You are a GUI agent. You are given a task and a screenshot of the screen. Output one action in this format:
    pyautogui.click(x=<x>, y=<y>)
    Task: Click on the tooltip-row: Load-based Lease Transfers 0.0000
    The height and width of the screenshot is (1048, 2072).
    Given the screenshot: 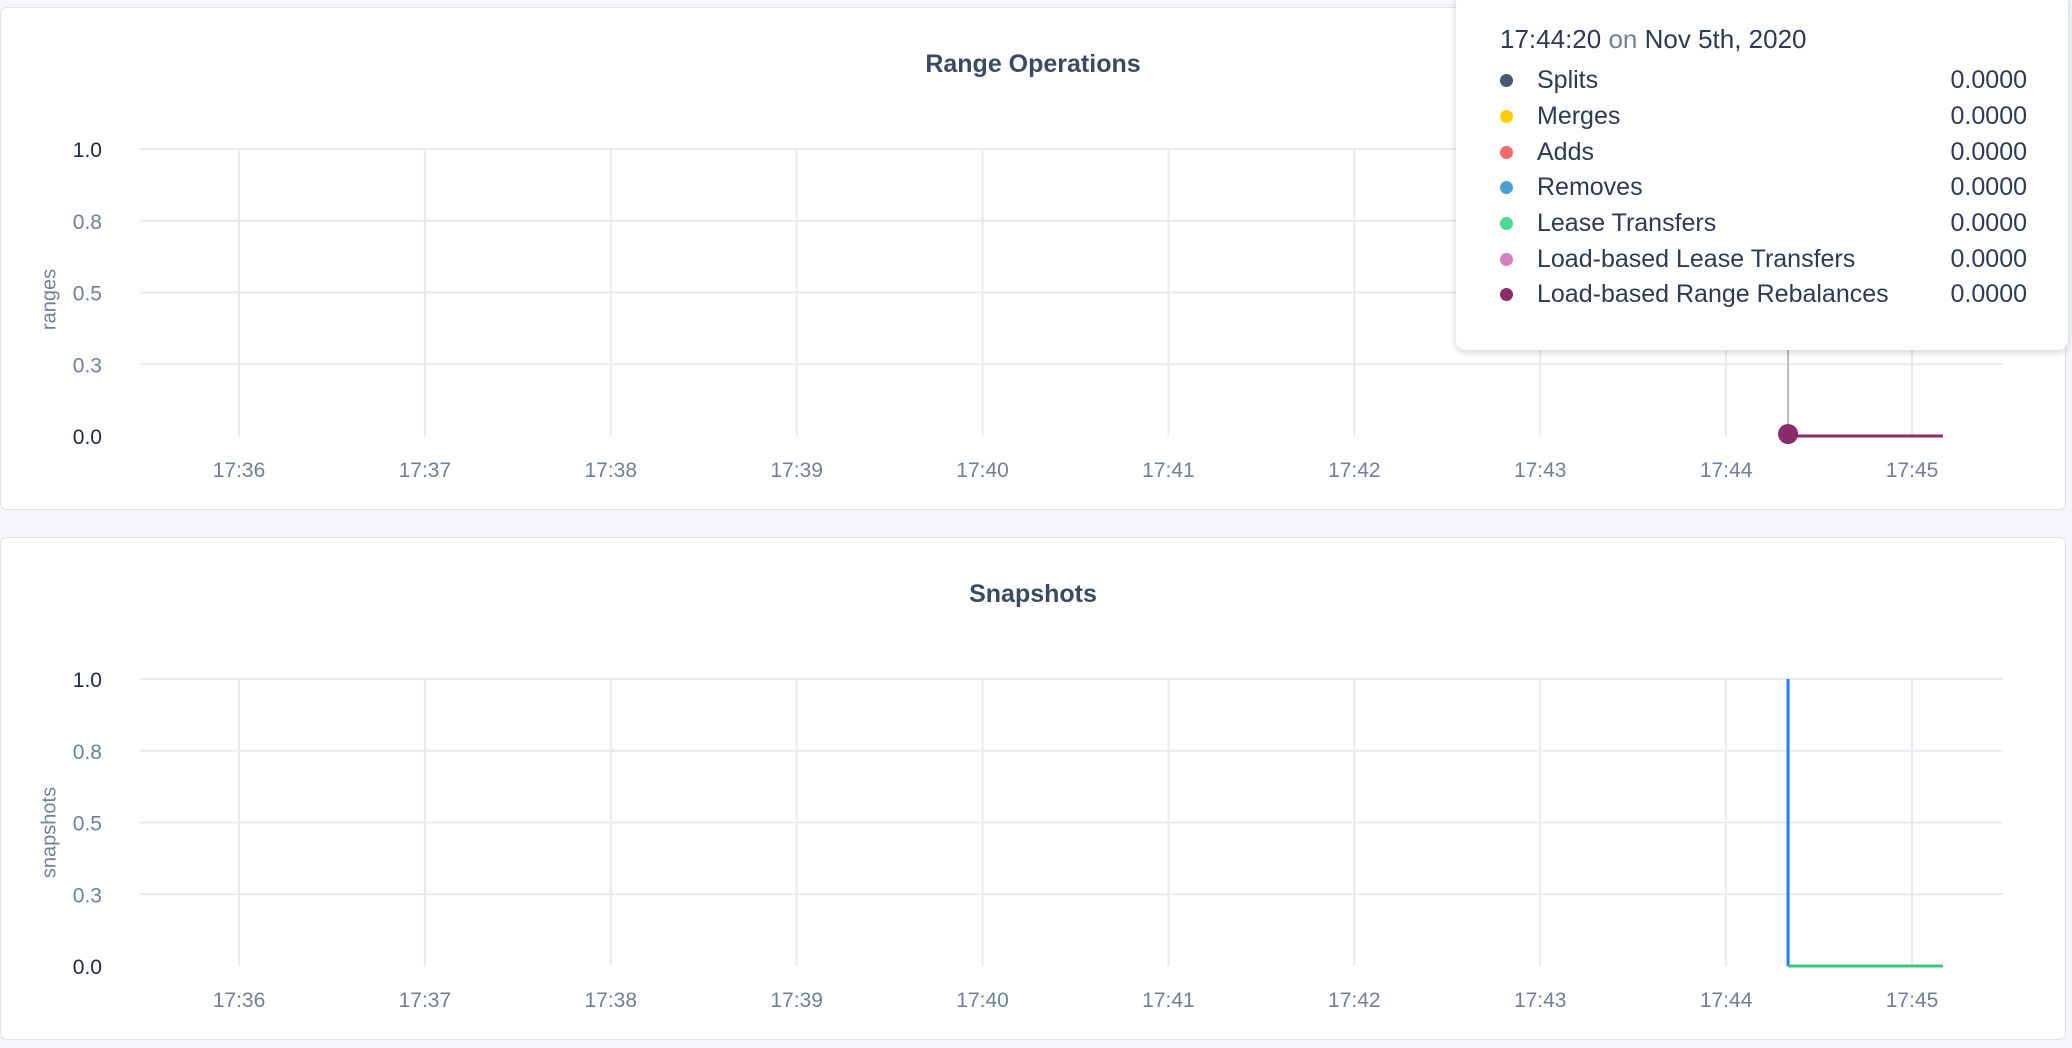 What is the action you would take?
    pyautogui.click(x=1784, y=259)
    